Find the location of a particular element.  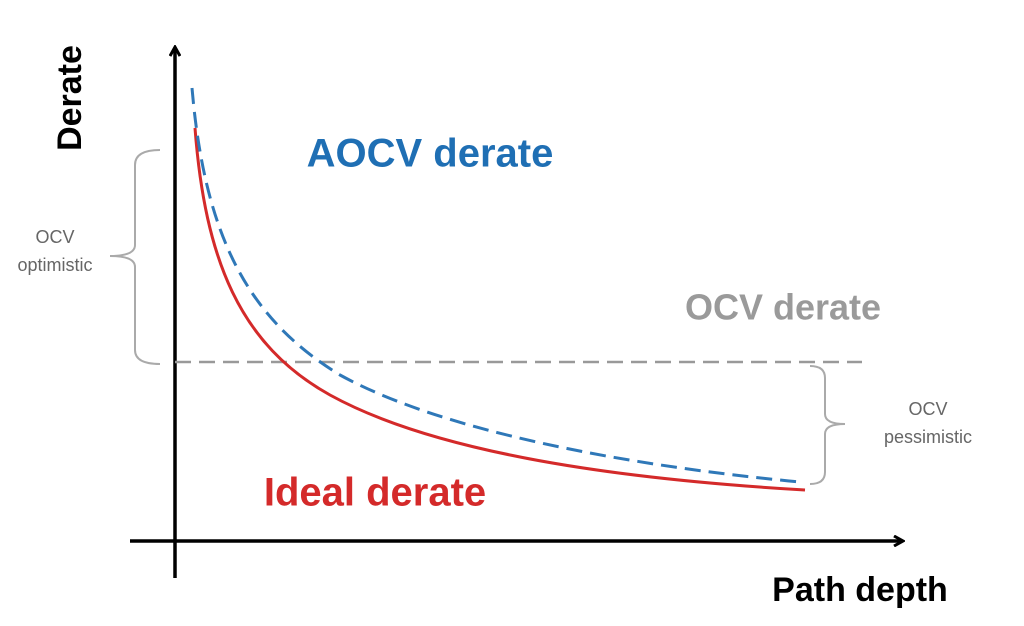

left-bracket is located at coordinates (135, 257).